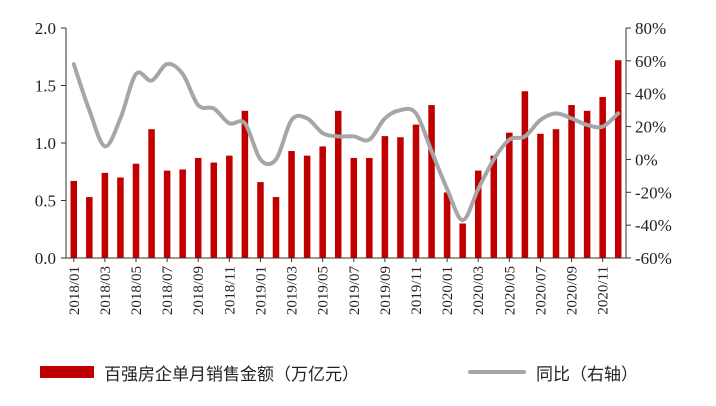 The image size is (716, 406). I want to click on bar-2020/03, so click(478, 214).